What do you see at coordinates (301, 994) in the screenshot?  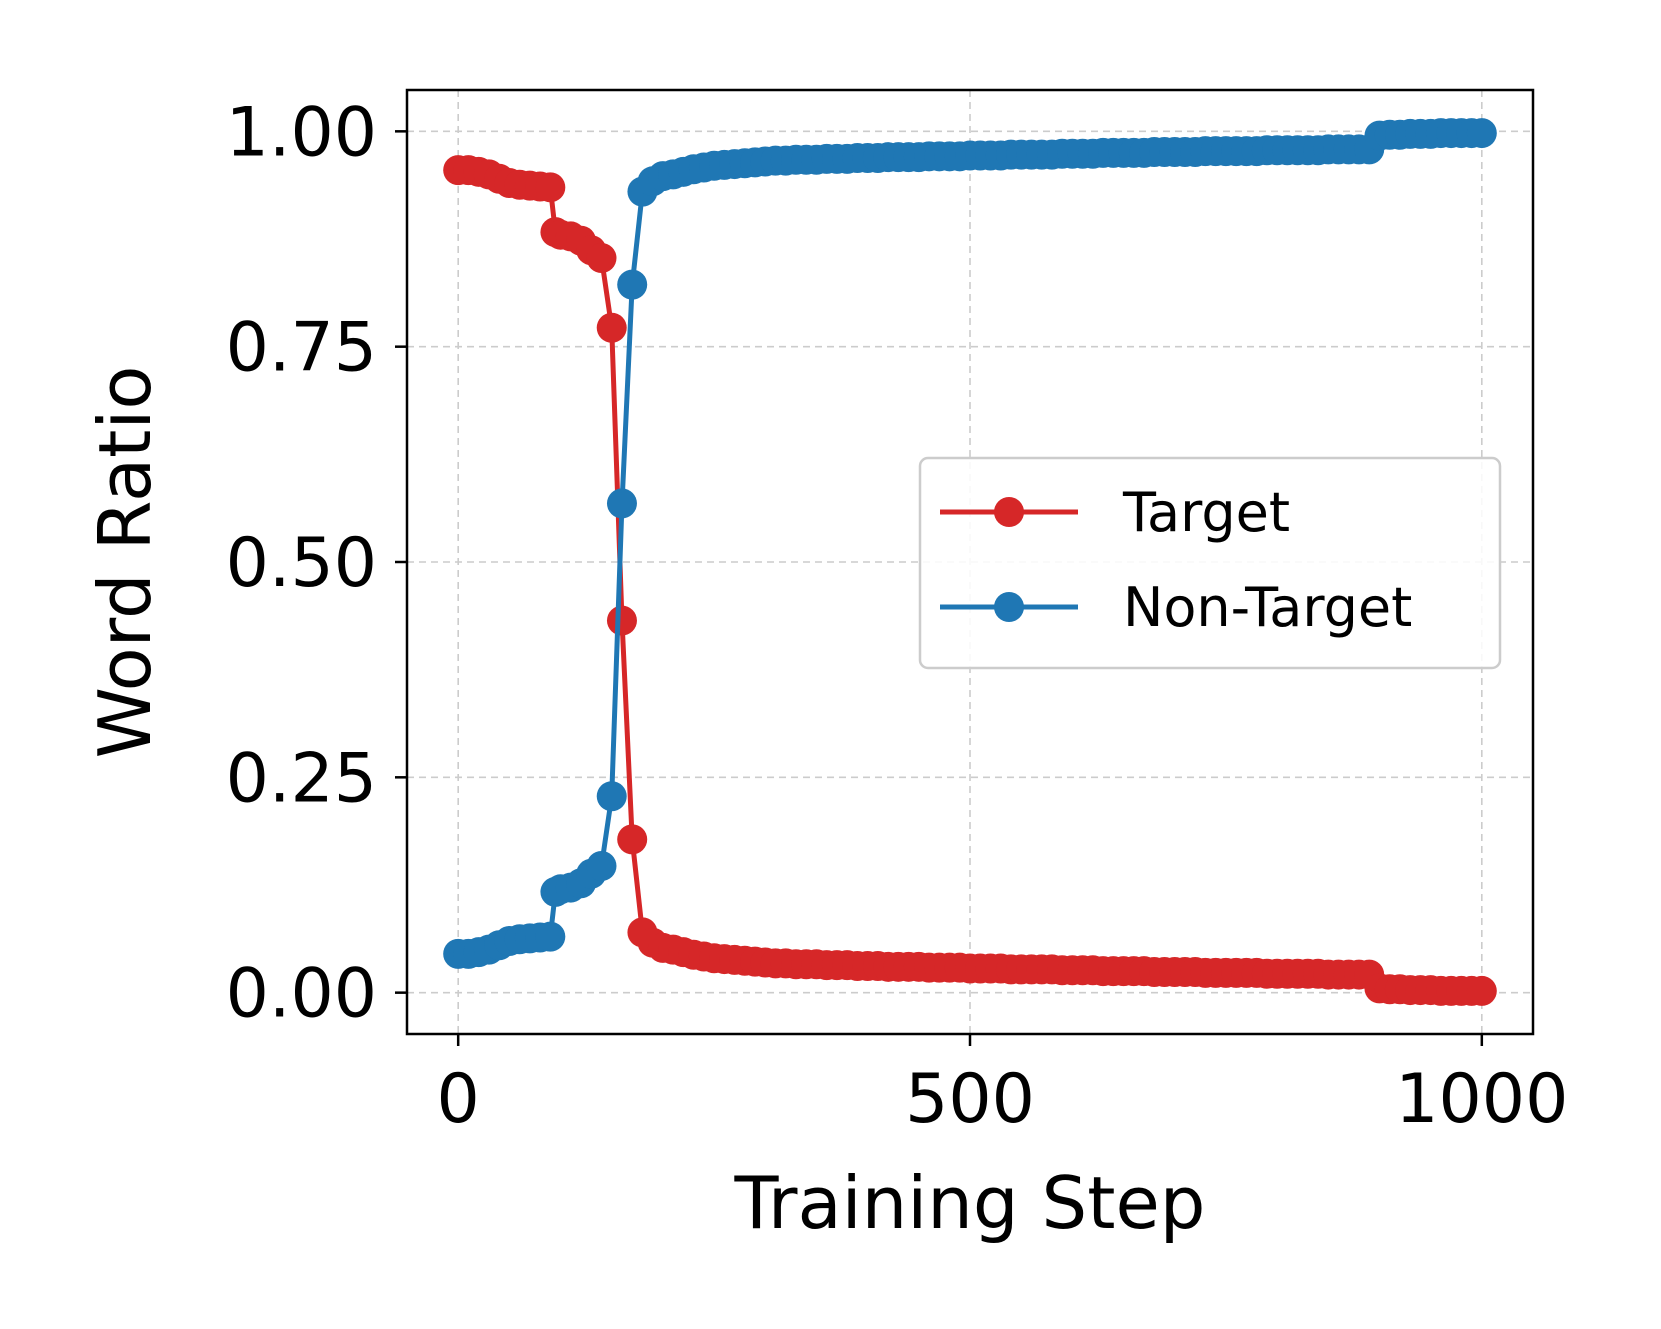 I see `y-tick-label: 0.00` at bounding box center [301, 994].